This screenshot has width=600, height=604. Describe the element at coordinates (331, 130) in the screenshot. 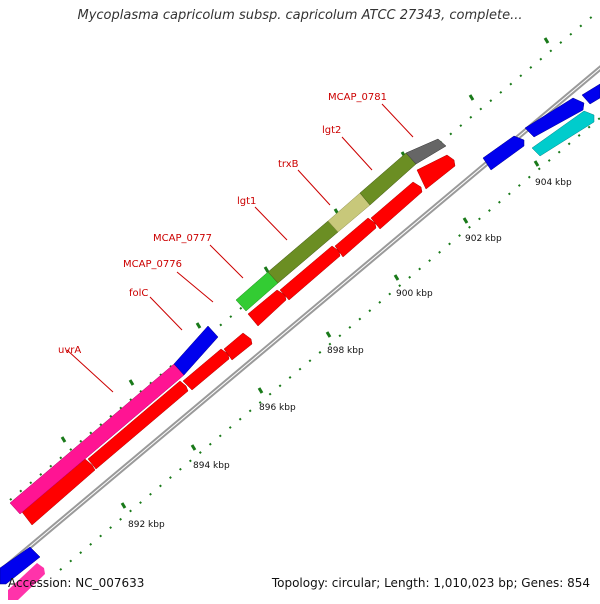

I see `gene-label-lgt2: lgt2` at that location.